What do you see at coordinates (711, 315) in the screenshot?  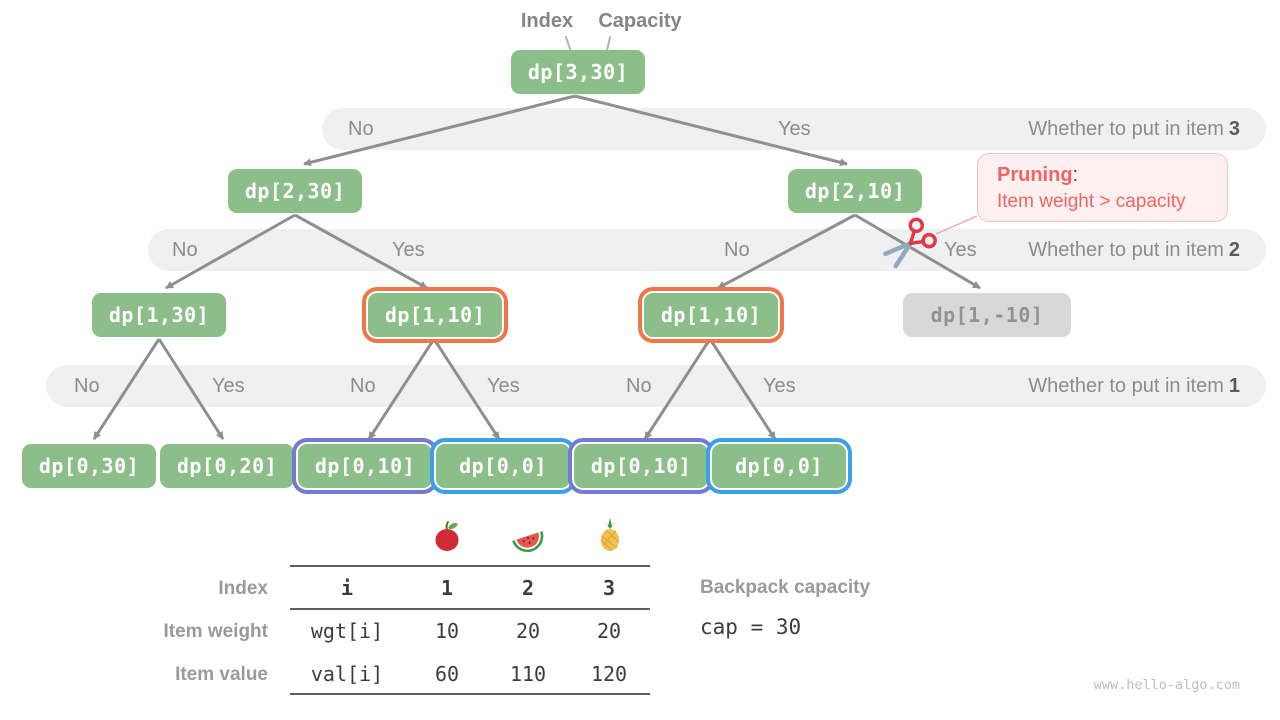 I see `dp-node-1-10-b: dp[1,10]` at bounding box center [711, 315].